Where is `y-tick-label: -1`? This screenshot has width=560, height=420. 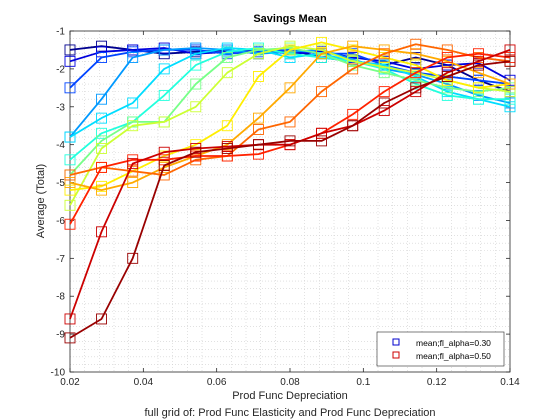 y-tick-label: -1 is located at coordinates (60, 32).